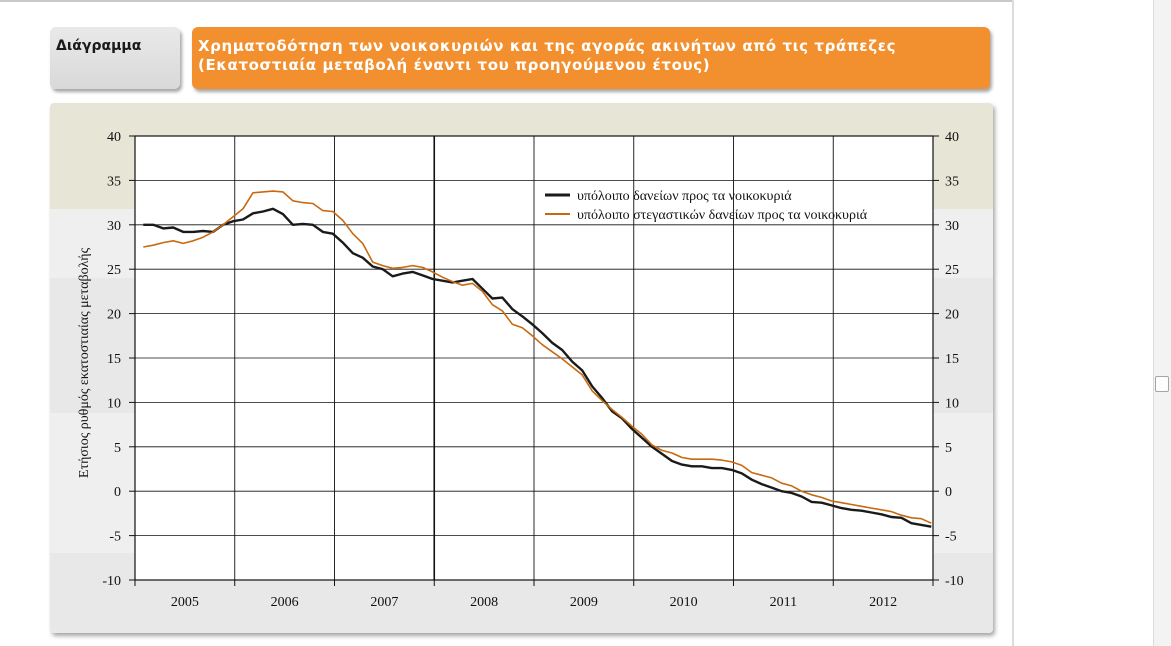 This screenshot has width=1171, height=646. I want to click on x-tick-label: 2007, so click(384, 602).